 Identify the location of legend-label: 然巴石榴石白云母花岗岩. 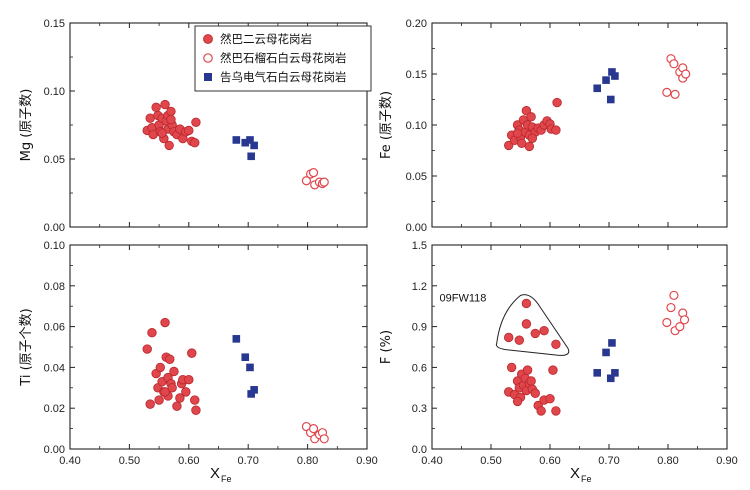
(283, 58).